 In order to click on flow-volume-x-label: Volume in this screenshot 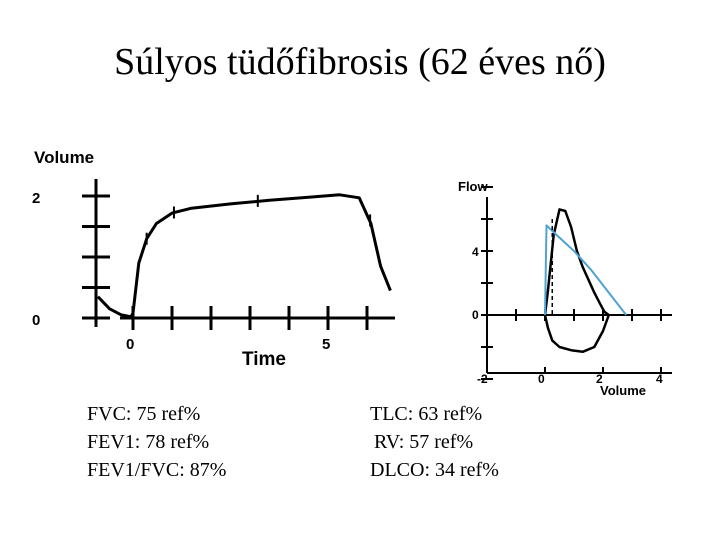, I will do `click(623, 390)`.